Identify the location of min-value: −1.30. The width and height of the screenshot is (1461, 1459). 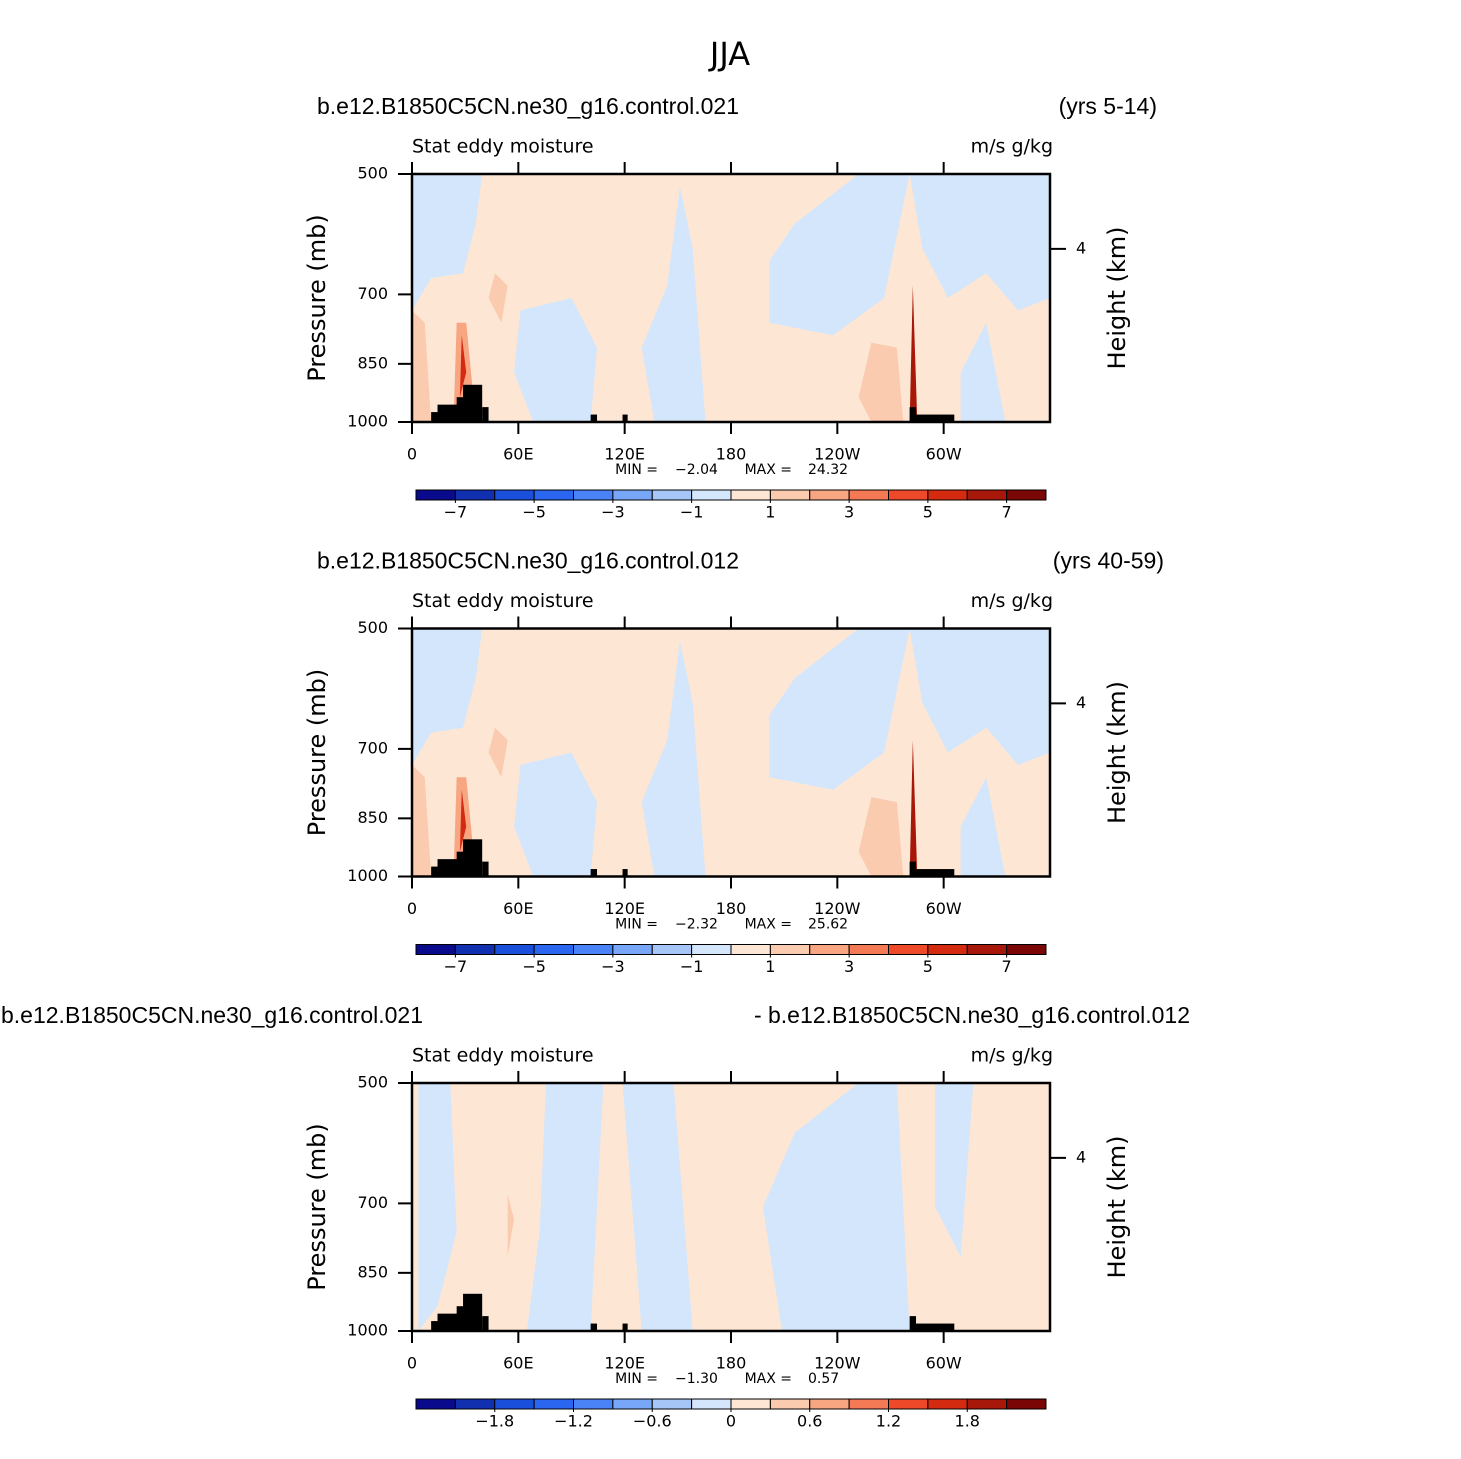
(696, 1379).